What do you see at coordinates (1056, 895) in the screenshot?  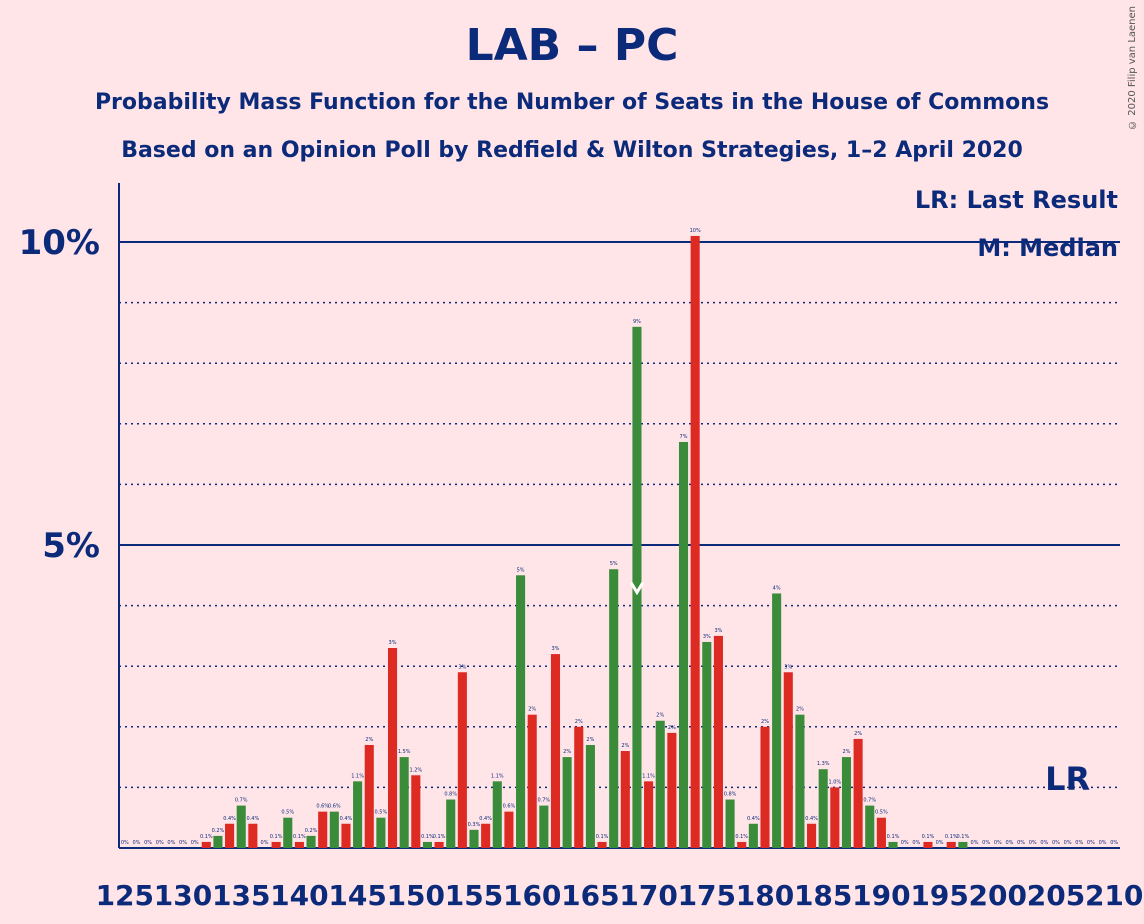 I see `x-tick-label: 205` at bounding box center [1056, 895].